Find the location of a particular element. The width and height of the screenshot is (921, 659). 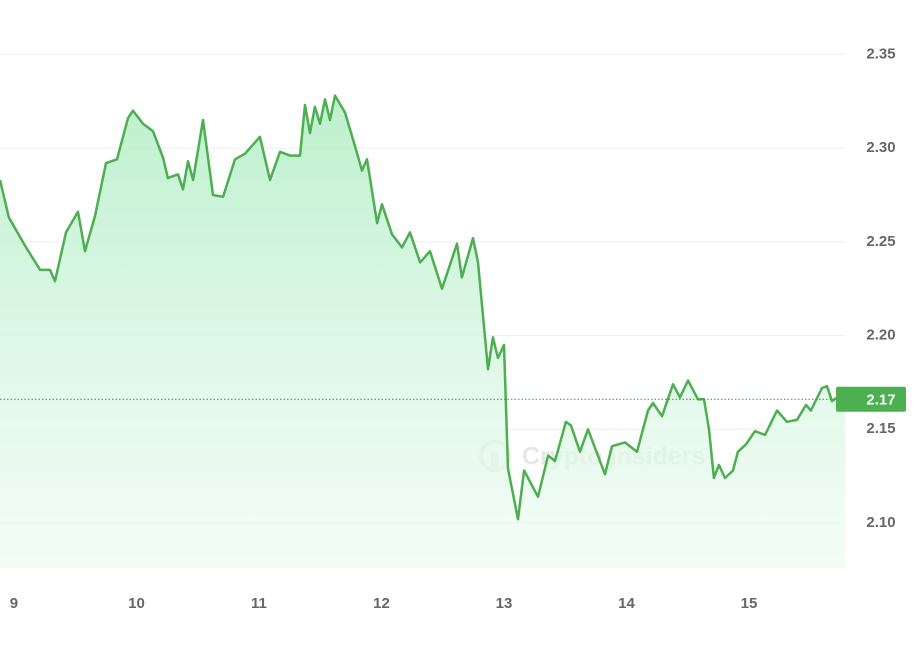

y-tick-label: 2.35 is located at coordinates (880, 53).